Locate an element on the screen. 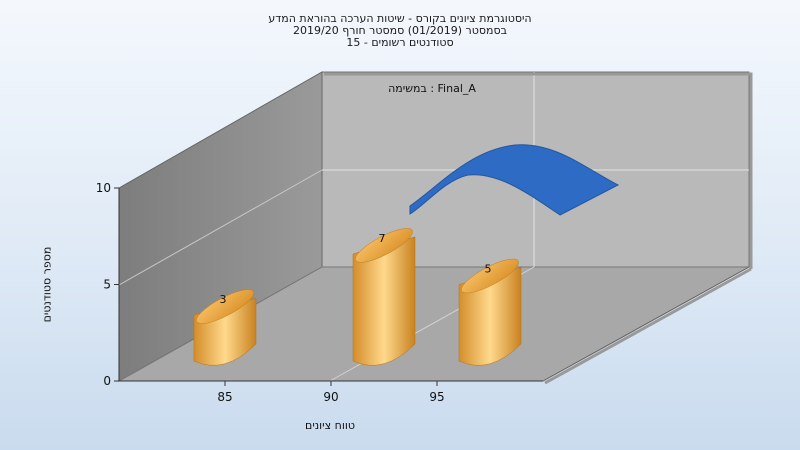 The image size is (800, 450). x-tick-label: 85 is located at coordinates (224, 397).